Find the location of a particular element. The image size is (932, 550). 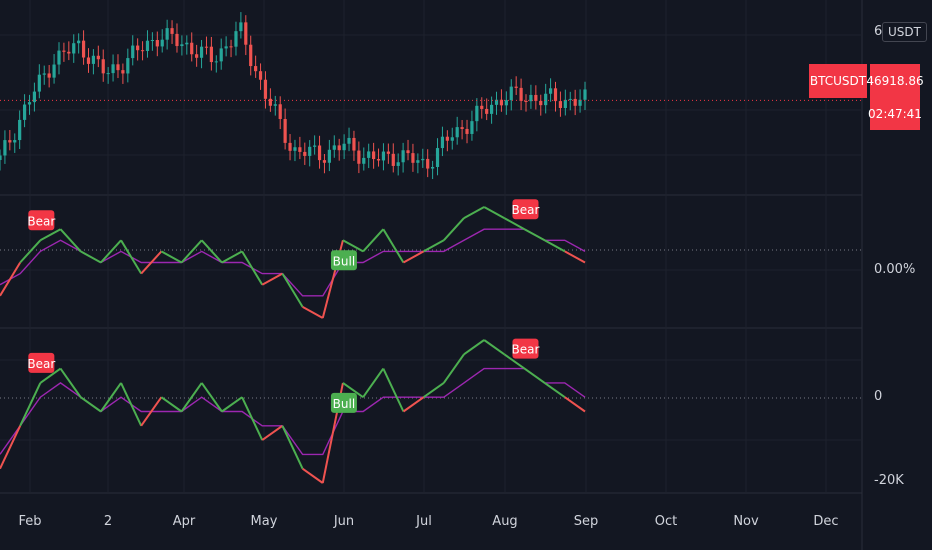

time-axis-label: 2 is located at coordinates (108, 521).